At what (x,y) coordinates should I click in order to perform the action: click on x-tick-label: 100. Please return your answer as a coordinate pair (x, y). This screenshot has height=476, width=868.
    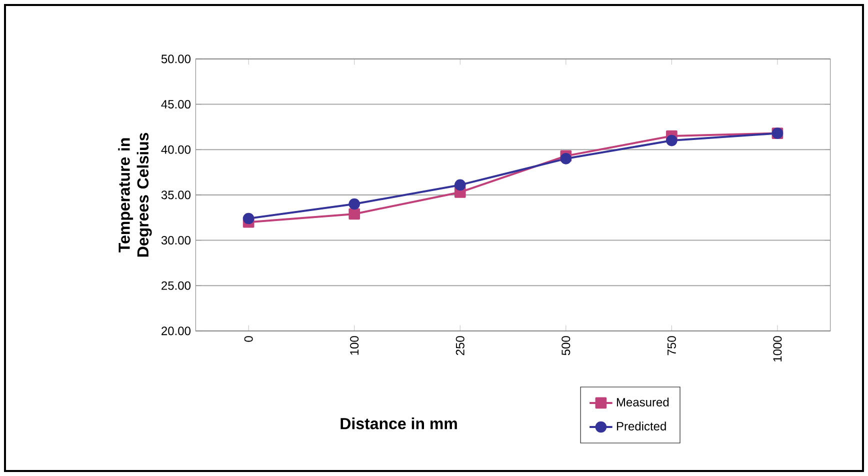
    Looking at the image, I should click on (354, 345).